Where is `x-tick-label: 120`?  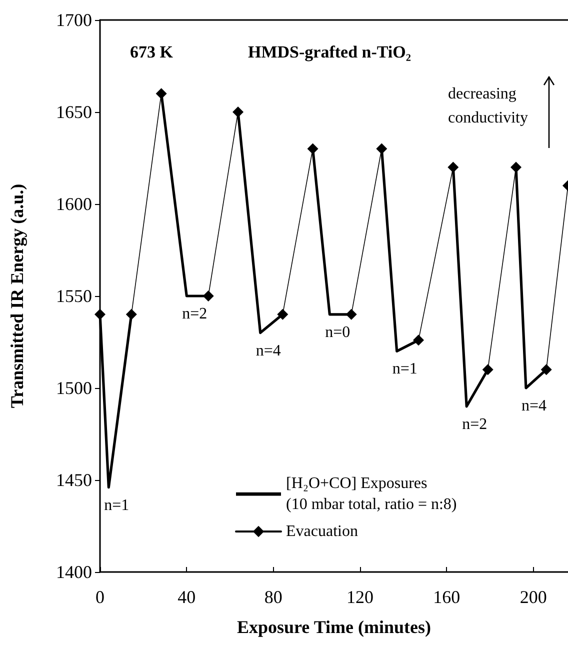
x-tick-label: 120 is located at coordinates (360, 597).